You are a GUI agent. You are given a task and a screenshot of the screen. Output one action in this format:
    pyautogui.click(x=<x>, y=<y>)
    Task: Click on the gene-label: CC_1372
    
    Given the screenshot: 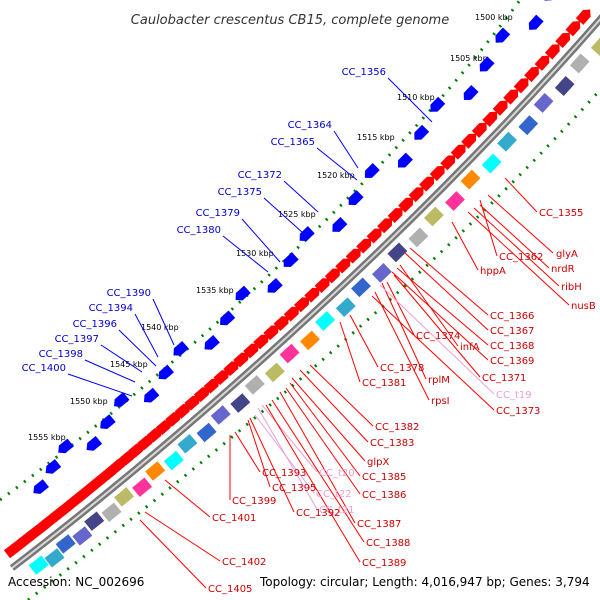 What is the action you would take?
    pyautogui.click(x=260, y=175)
    